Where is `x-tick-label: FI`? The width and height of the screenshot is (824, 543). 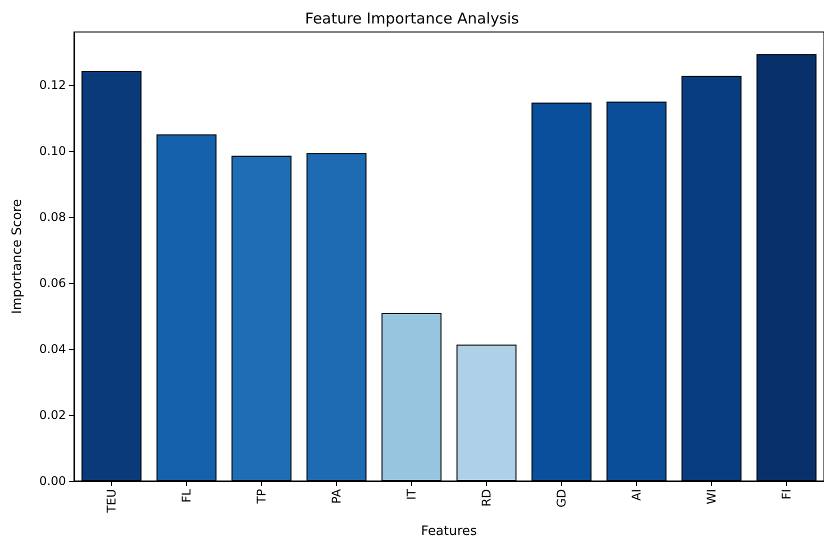 x-tick-label: FI is located at coordinates (787, 494).